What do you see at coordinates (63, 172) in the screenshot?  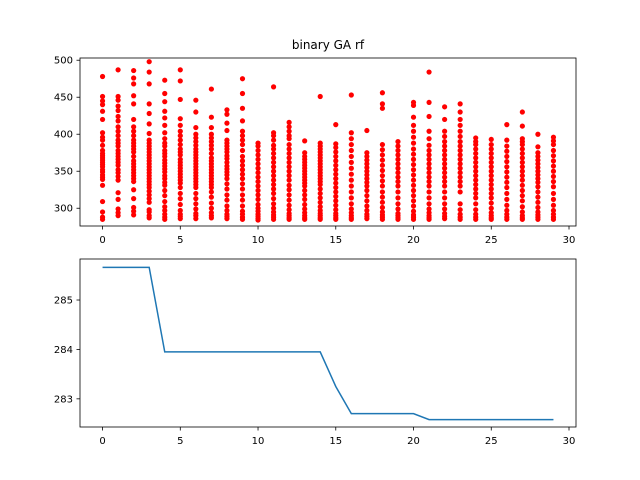 I see `top-y-tick-label: 350` at bounding box center [63, 172].